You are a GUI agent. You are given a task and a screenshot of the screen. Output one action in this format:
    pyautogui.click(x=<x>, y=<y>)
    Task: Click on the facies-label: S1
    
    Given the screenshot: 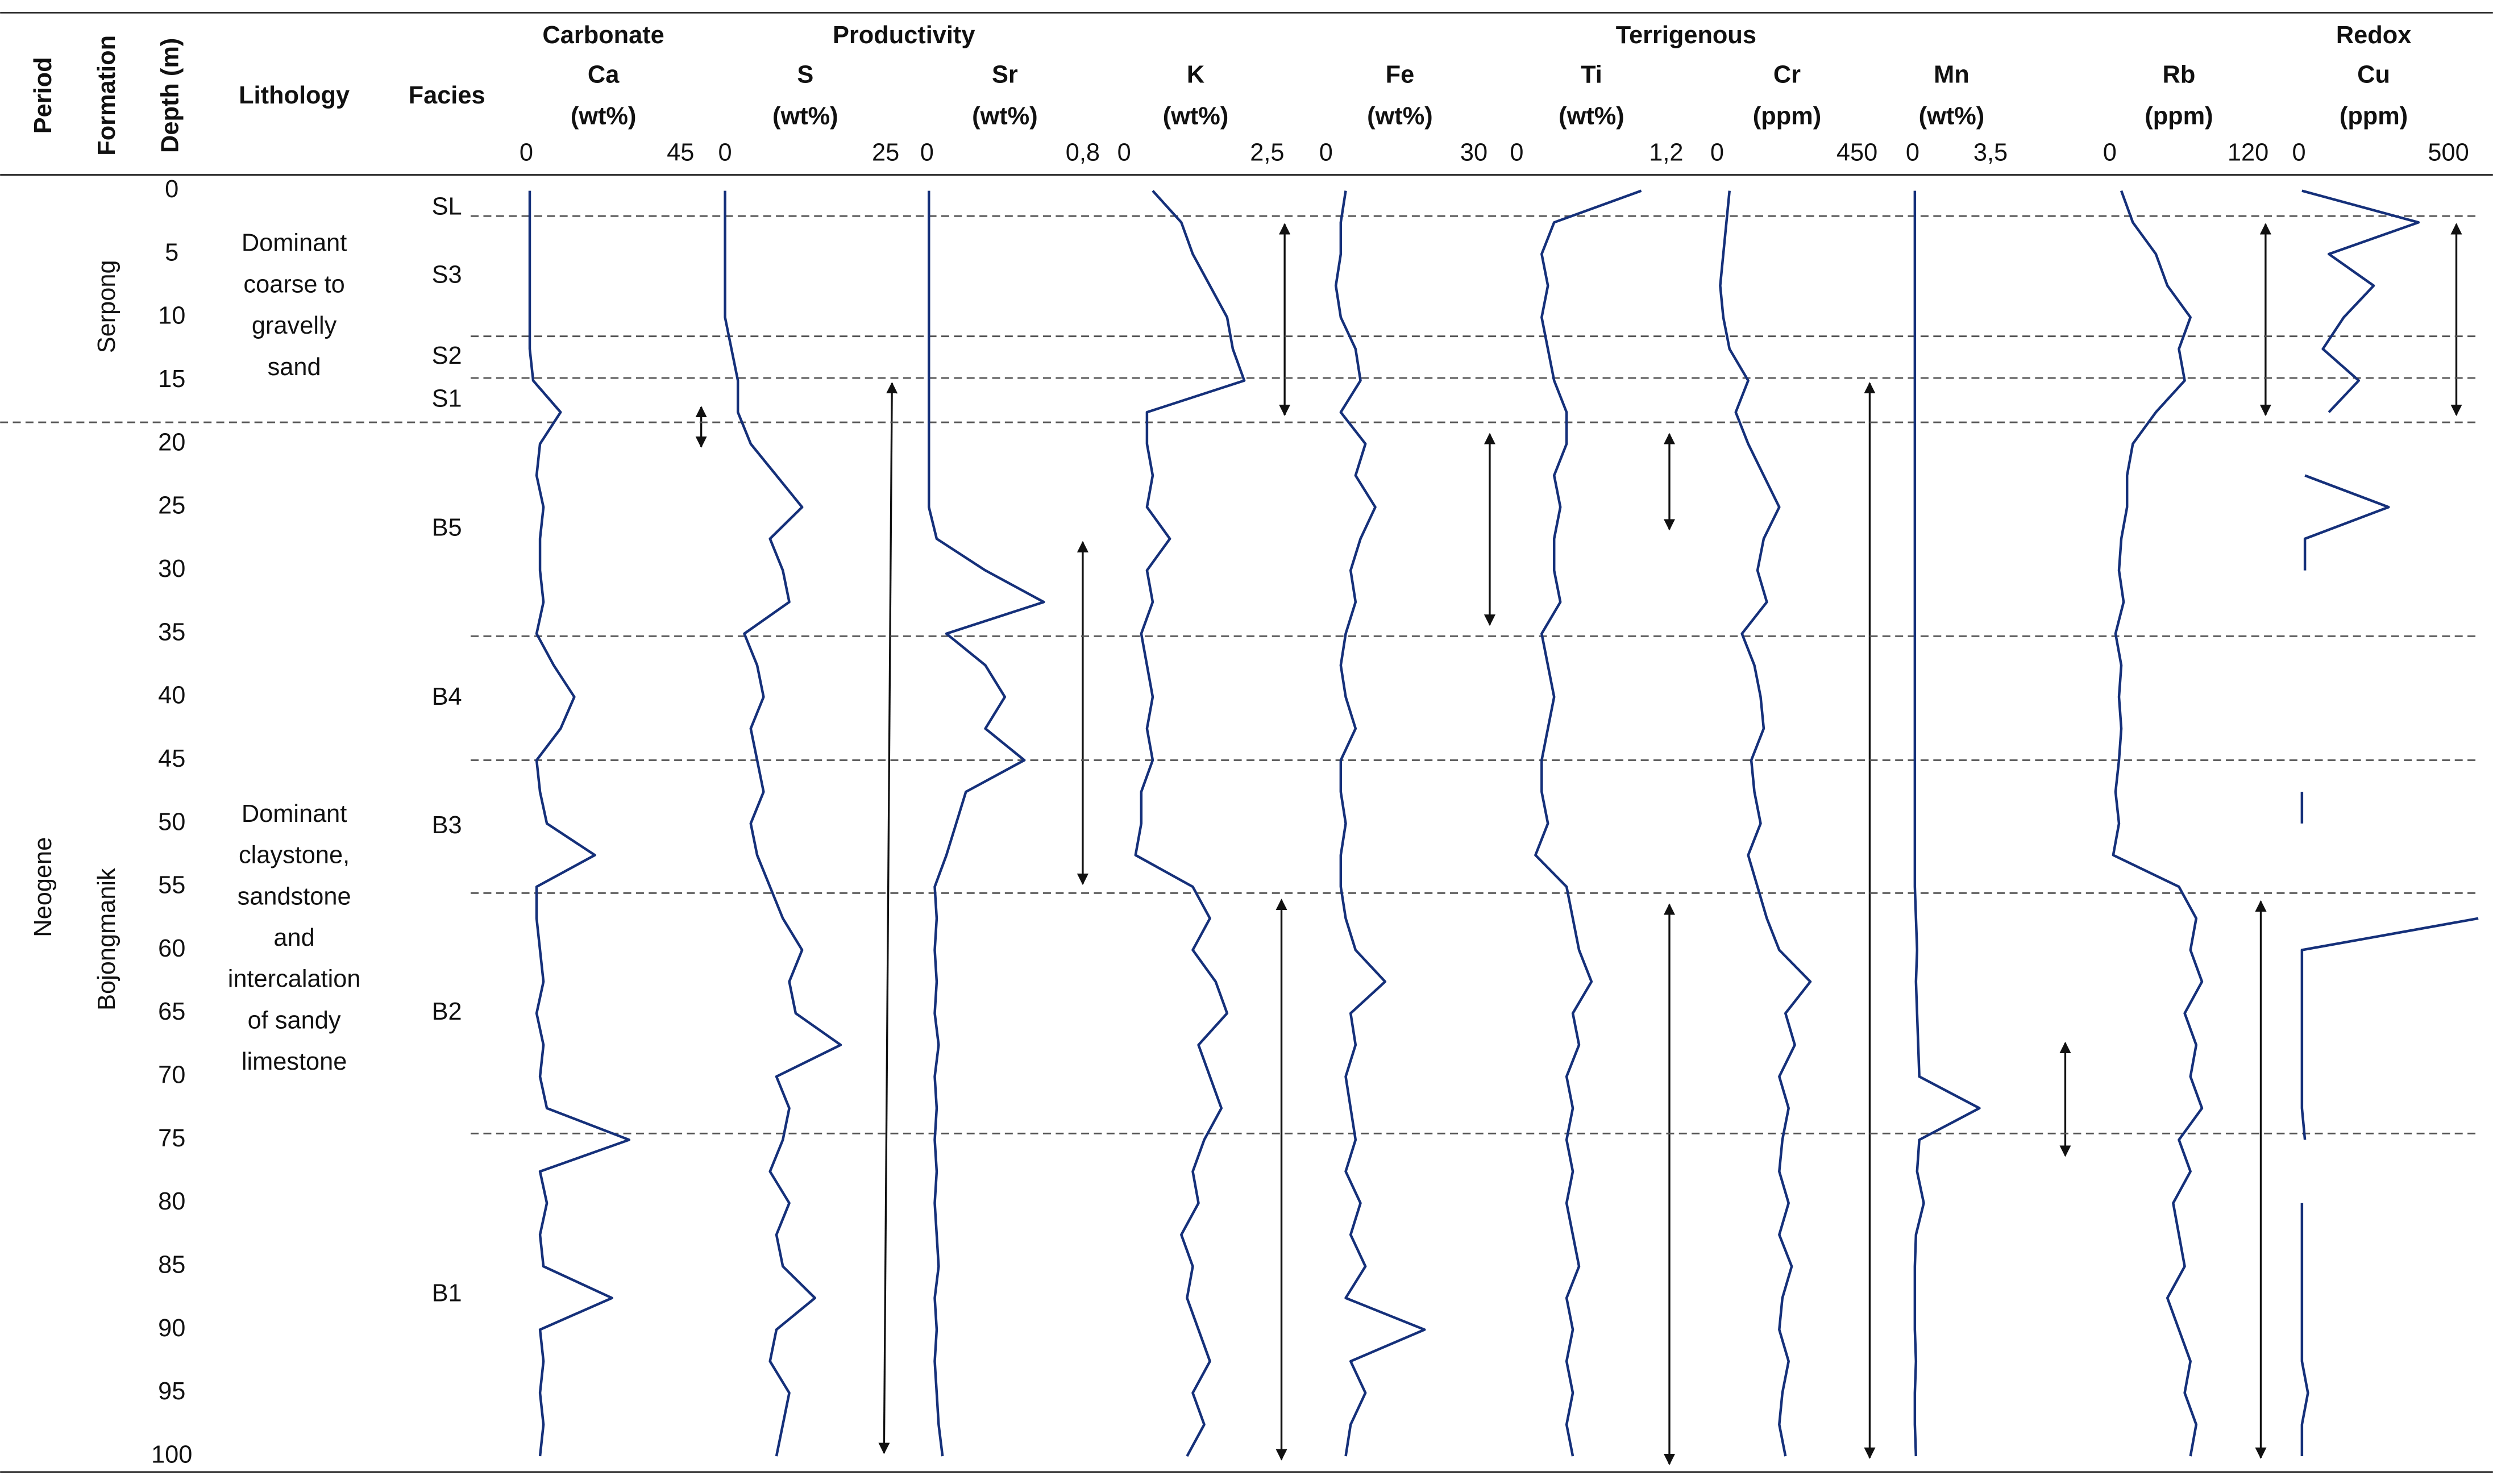 What is the action you would take?
    pyautogui.click(x=447, y=399)
    